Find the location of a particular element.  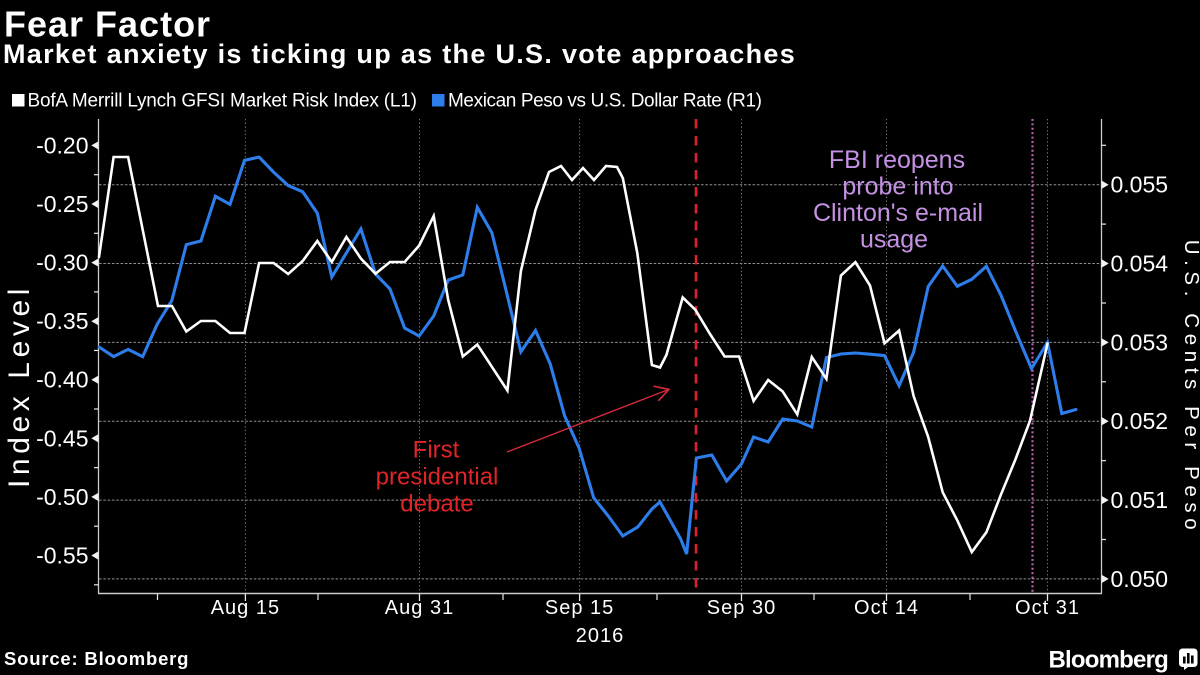

svg-text: Bloomberg is located at coordinates (1109, 660).